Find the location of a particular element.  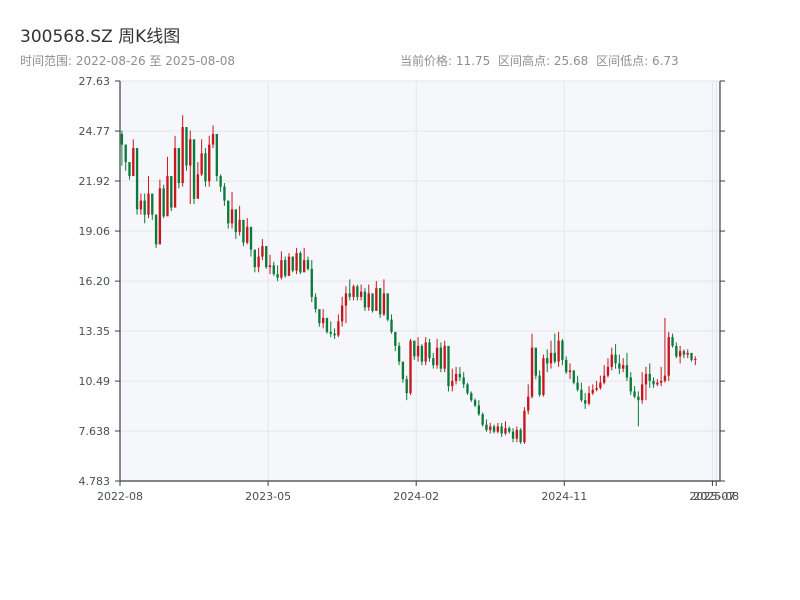

x-tick-label: 2023-05 is located at coordinates (268, 496).